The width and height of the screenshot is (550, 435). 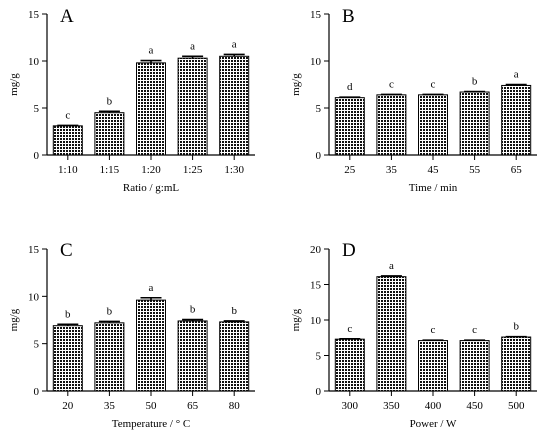 What do you see at coordinates (234, 170) in the screenshot?
I see `x-tick-label: 1:30` at bounding box center [234, 170].